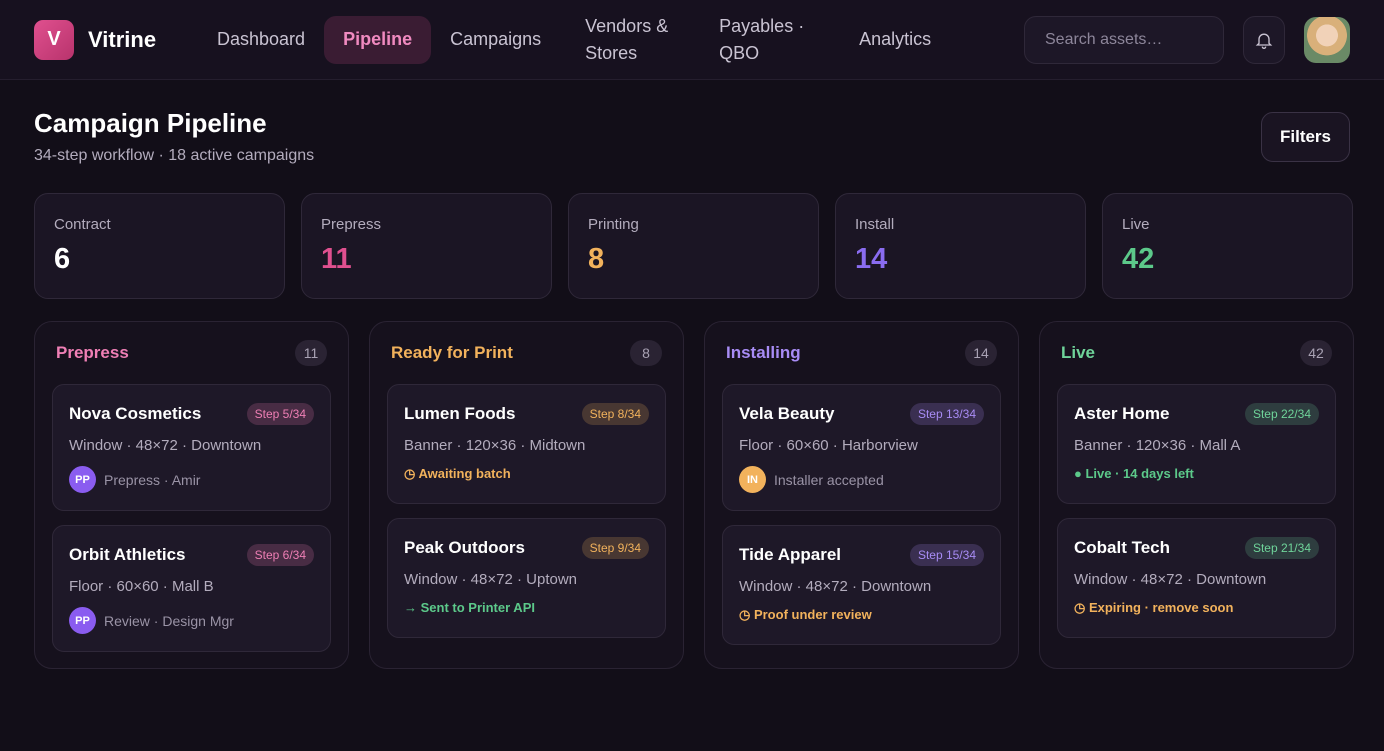  I want to click on nav-link: Dashboard, so click(261, 39).